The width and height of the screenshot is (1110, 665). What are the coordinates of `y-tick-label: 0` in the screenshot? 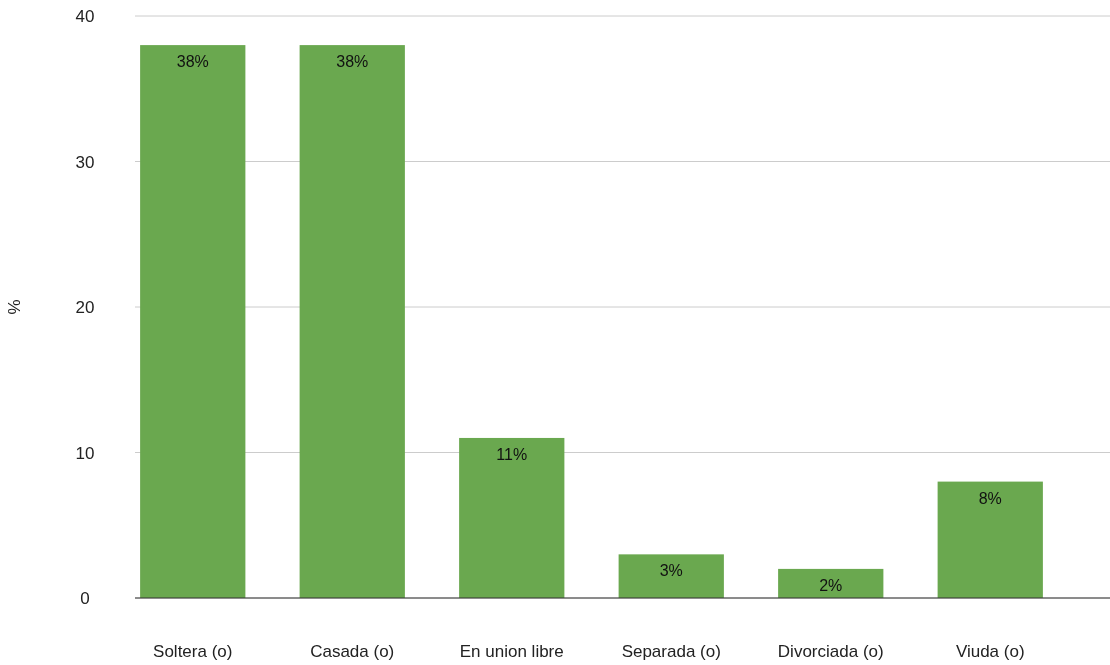 It's located at (85, 598).